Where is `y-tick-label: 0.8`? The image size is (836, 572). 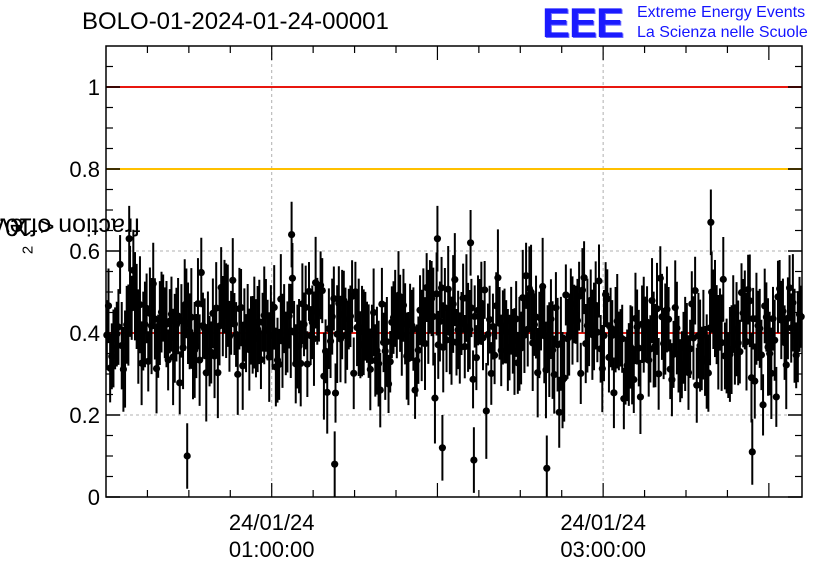 y-tick-label: 0.8 is located at coordinates (84, 169).